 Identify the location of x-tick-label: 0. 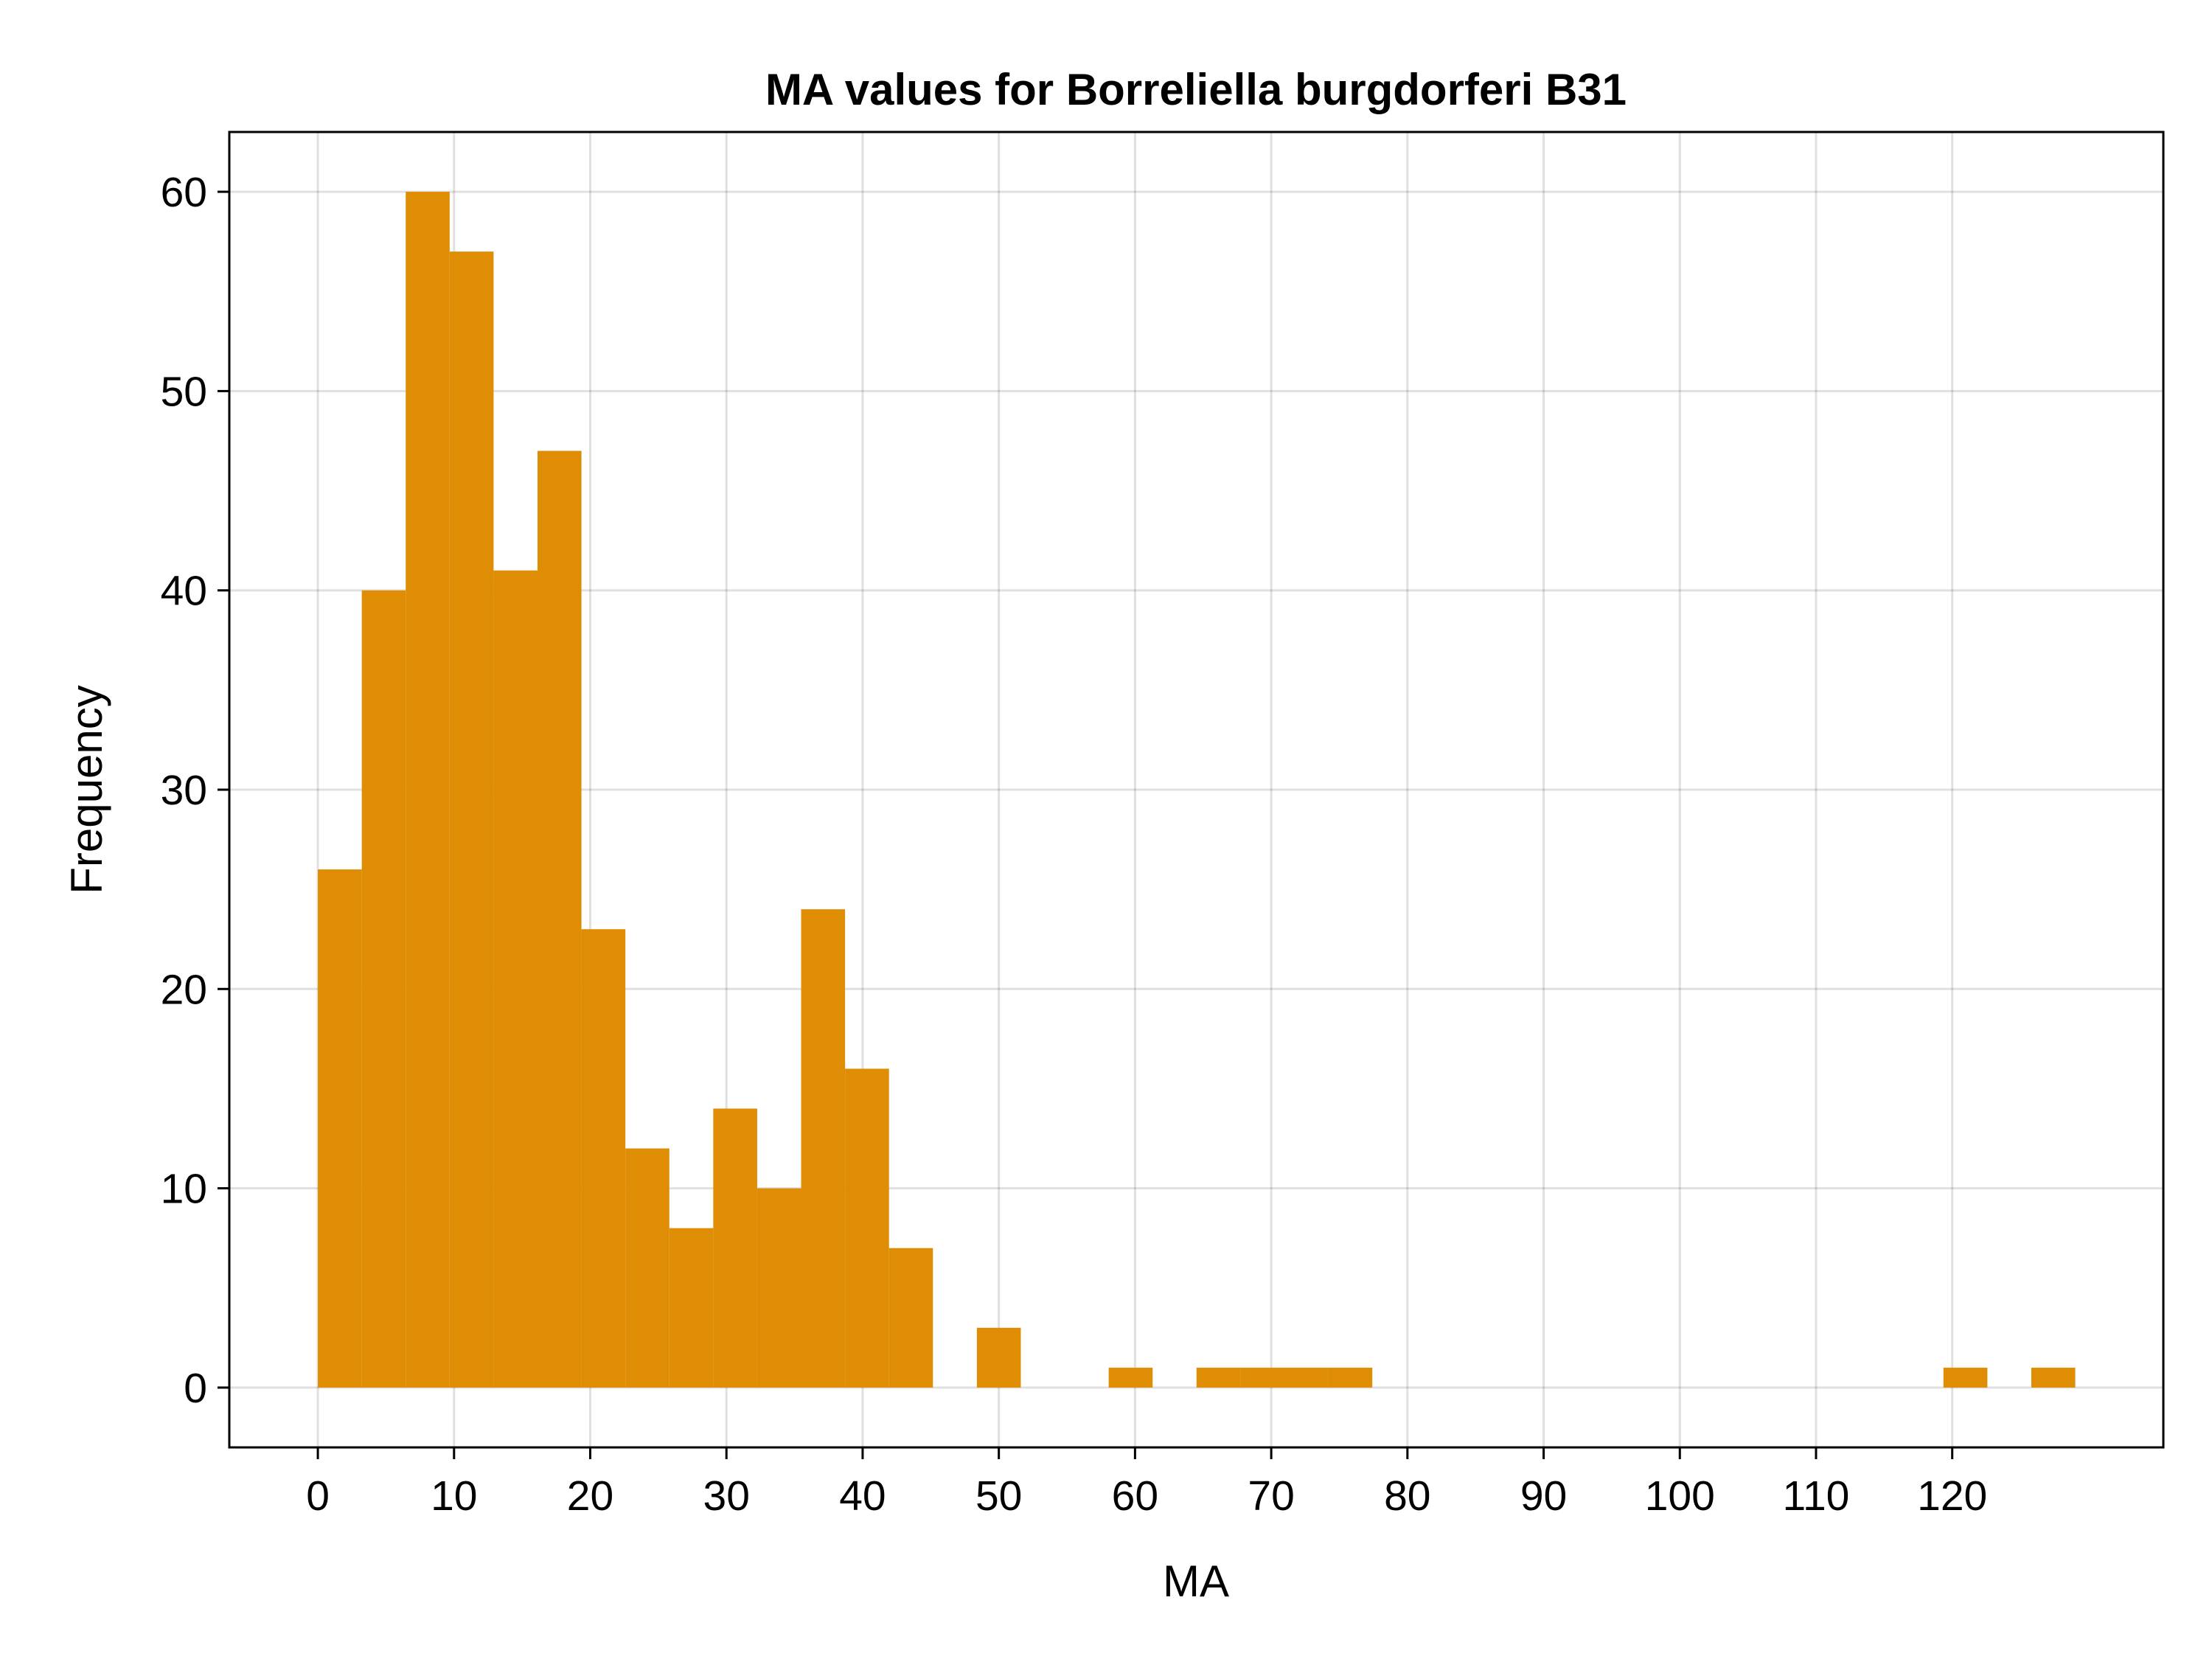
(318, 1496).